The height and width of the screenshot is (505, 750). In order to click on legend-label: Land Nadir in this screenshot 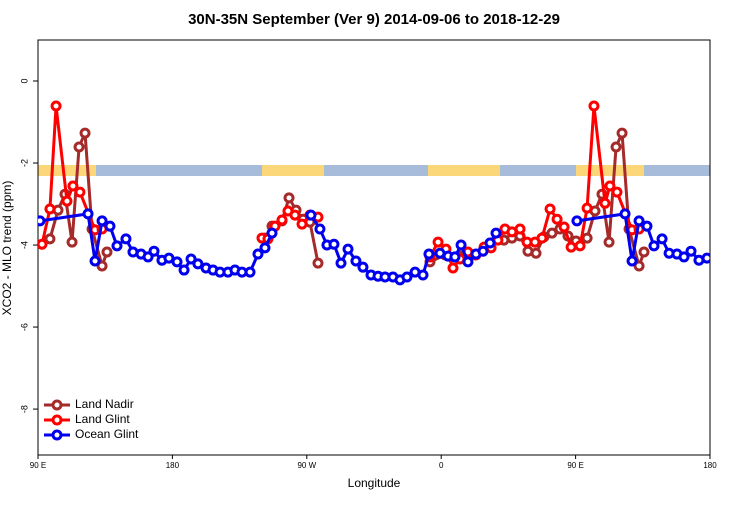, I will do `click(104, 404)`.